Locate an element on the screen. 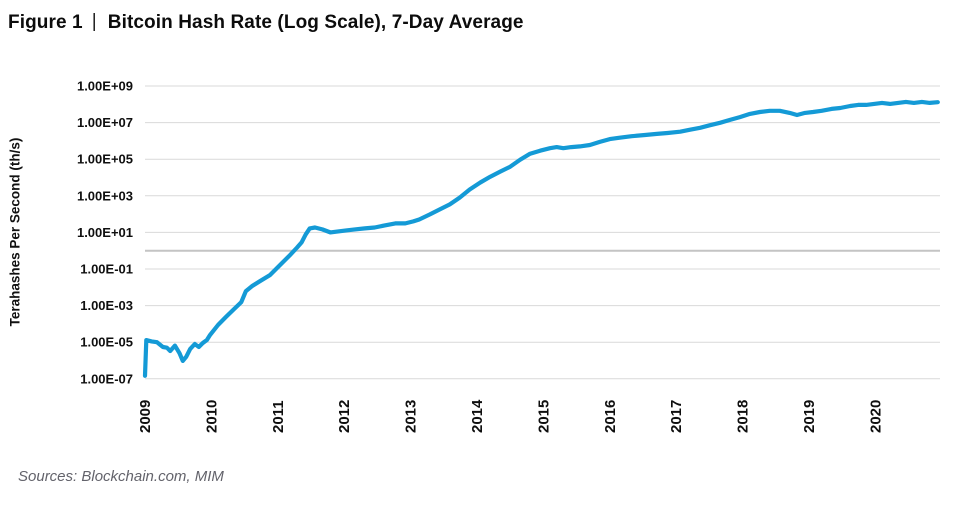  x-tick-label: 2017 is located at coordinates (676, 416).